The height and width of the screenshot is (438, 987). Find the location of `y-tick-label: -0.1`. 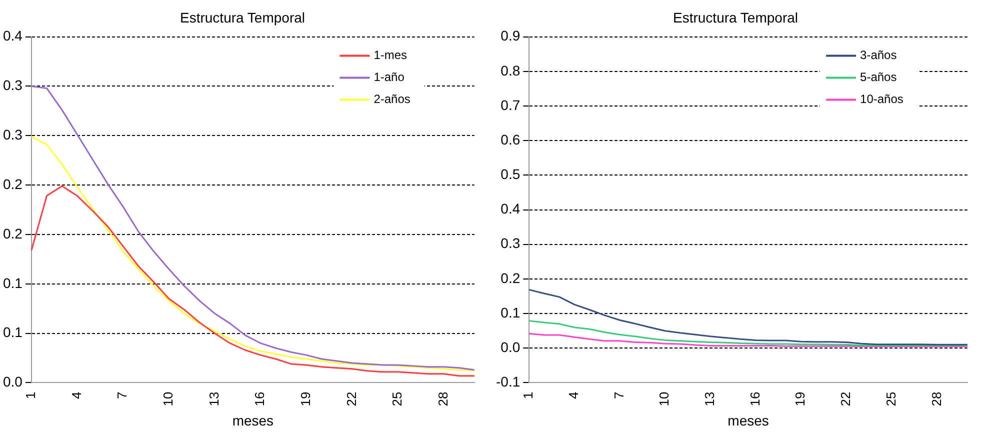

y-tick-label: -0.1 is located at coordinates (508, 382).